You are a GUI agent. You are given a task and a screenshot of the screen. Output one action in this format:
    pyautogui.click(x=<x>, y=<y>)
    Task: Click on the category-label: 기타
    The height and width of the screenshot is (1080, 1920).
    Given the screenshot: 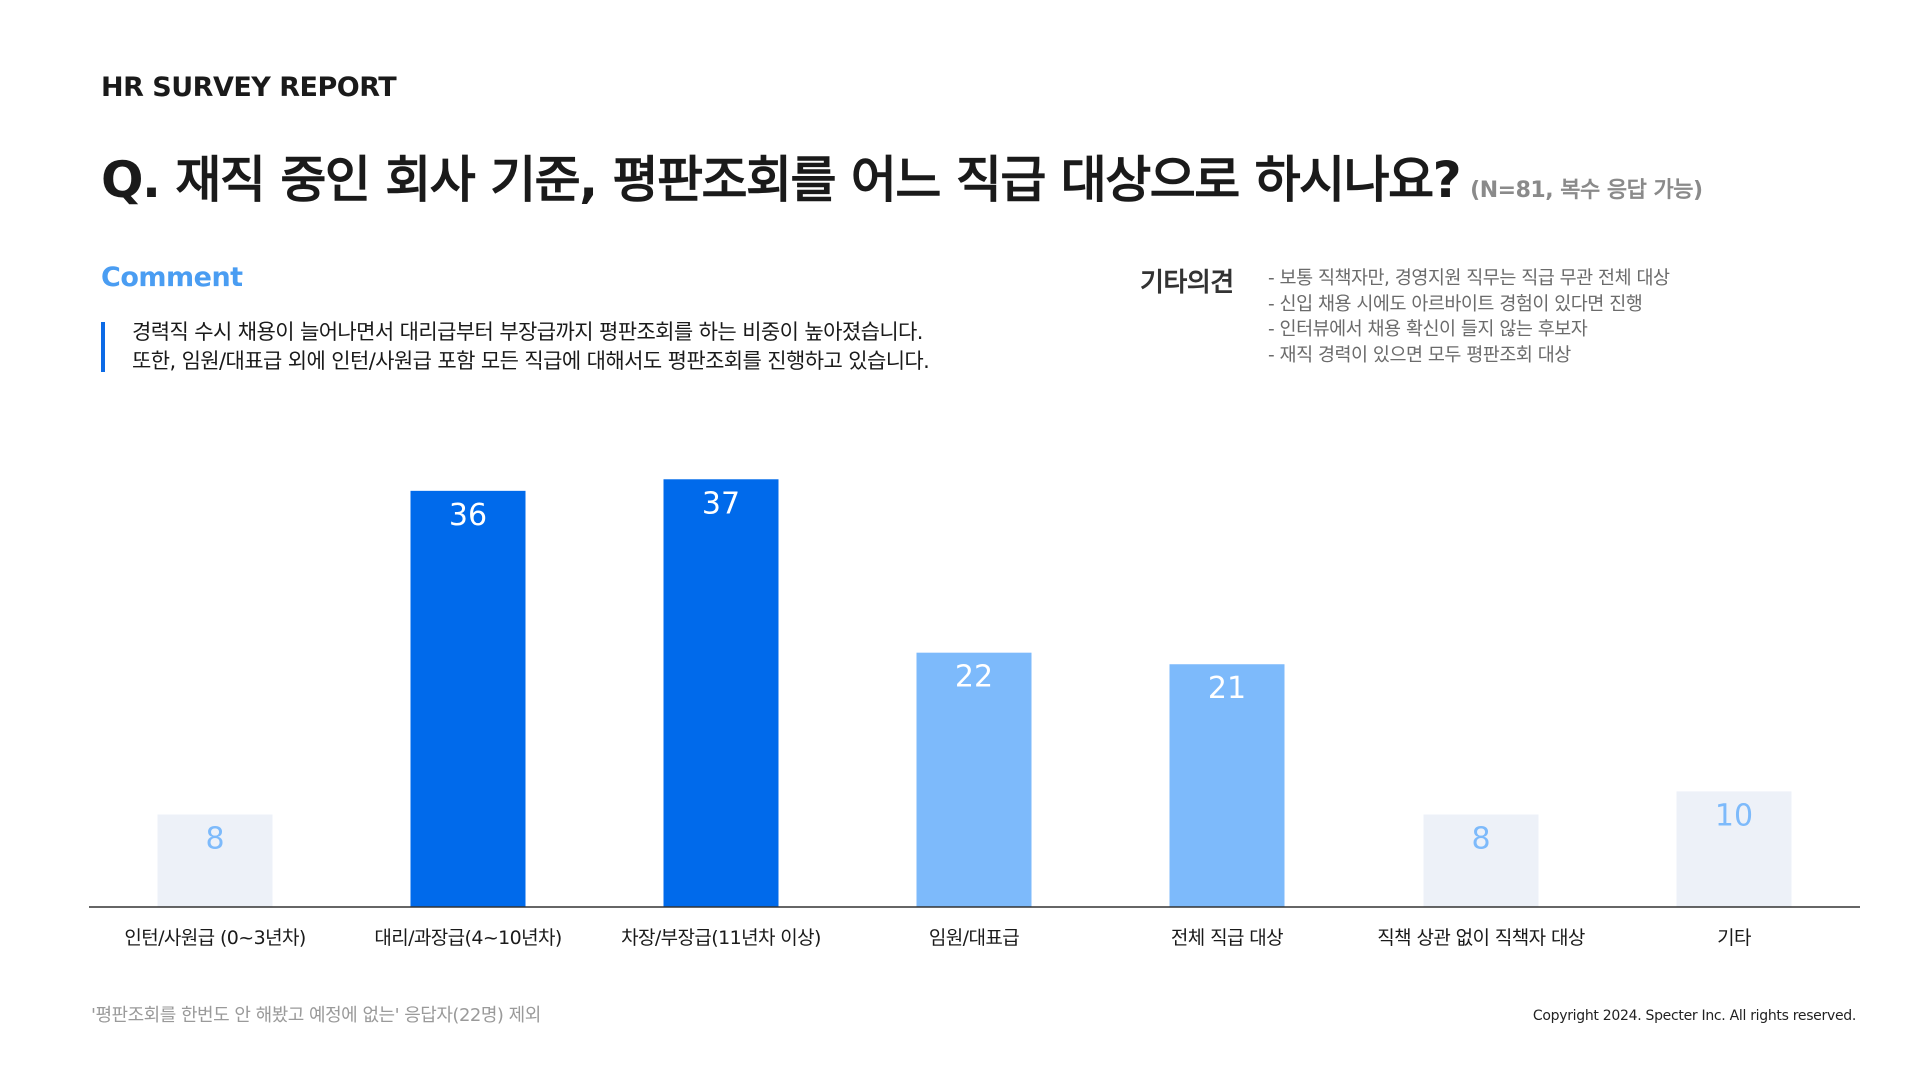 What is the action you would take?
    pyautogui.click(x=1734, y=938)
    